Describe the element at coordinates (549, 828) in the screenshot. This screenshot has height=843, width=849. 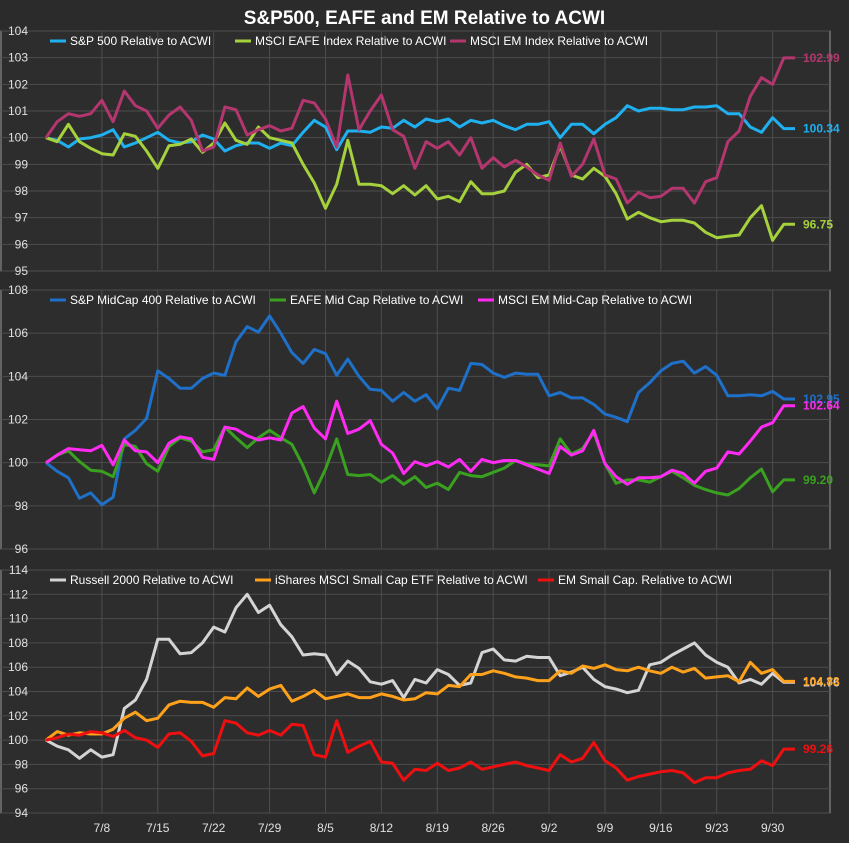
I see `x-tick-label: 9/2` at that location.